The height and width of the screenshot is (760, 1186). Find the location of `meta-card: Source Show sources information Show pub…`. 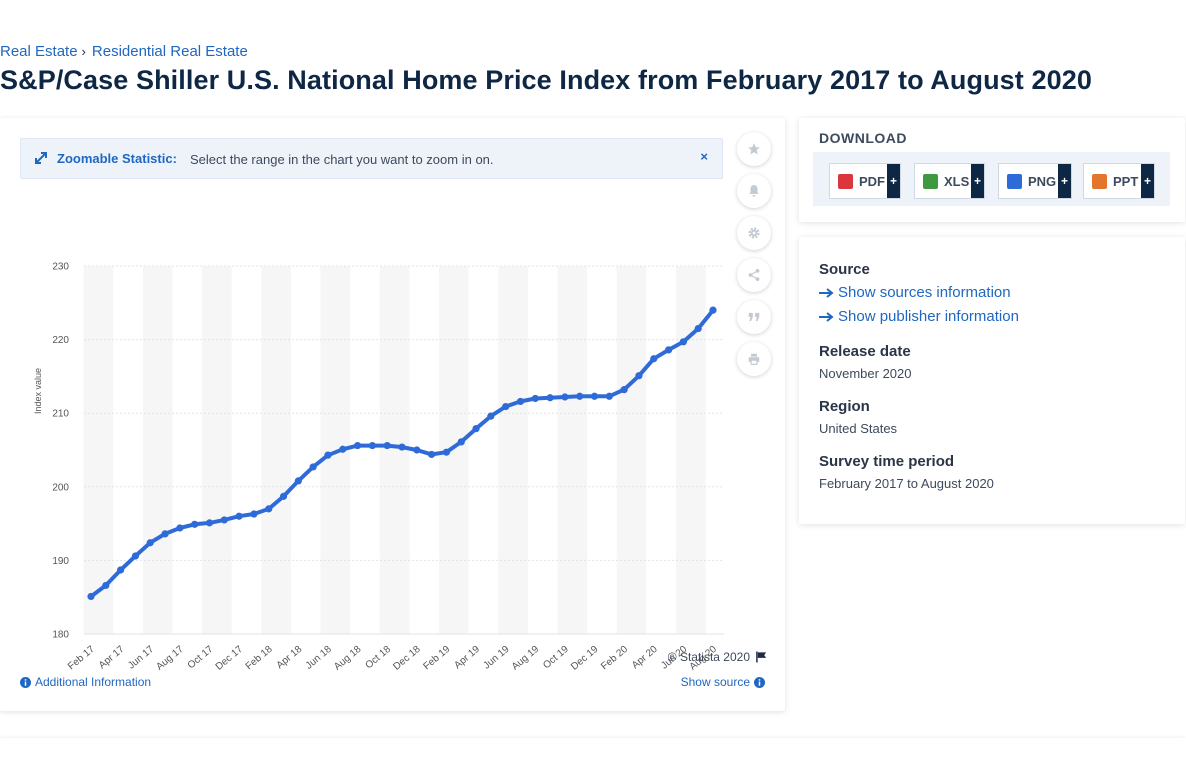

meta-card: Source Show sources information Show pub… is located at coordinates (992, 380).